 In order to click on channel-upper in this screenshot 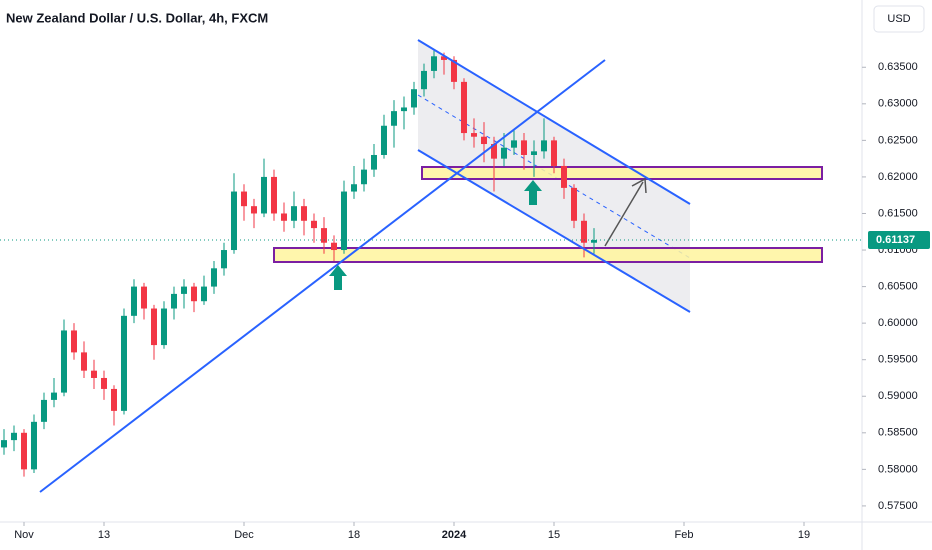, I will do `click(554, 122)`.